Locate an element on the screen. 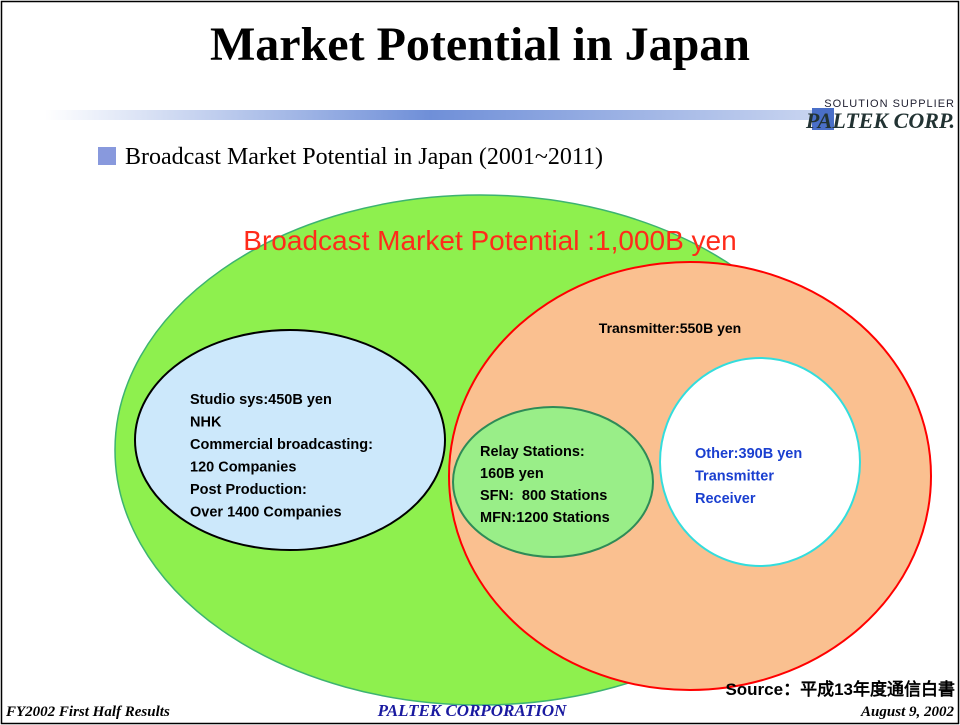  logo-name: PALTEK CORP. is located at coordinates (880, 120).